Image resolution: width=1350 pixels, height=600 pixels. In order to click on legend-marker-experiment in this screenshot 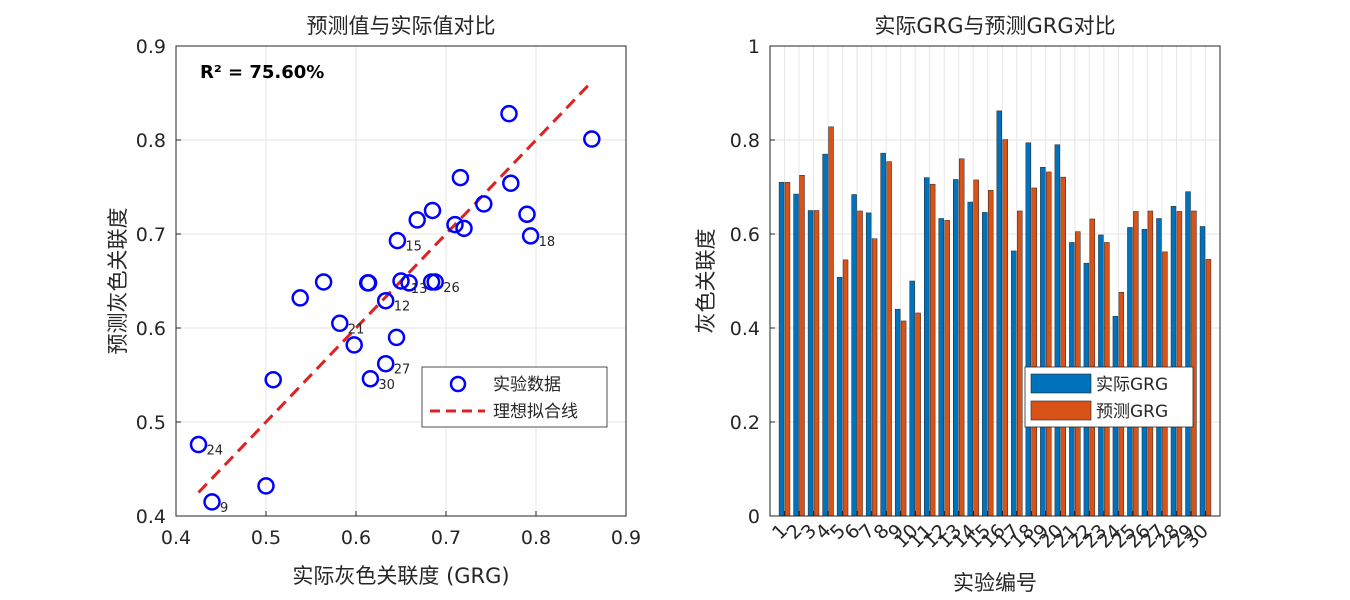, I will do `click(458, 384)`.